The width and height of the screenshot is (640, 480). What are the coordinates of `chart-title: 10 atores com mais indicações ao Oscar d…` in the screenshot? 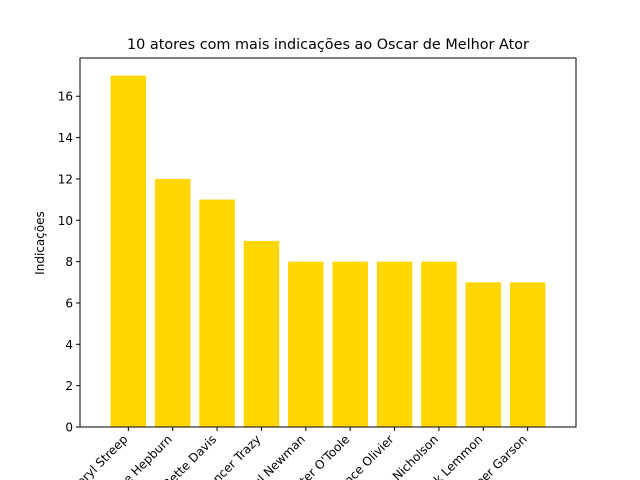 It's located at (328, 45).